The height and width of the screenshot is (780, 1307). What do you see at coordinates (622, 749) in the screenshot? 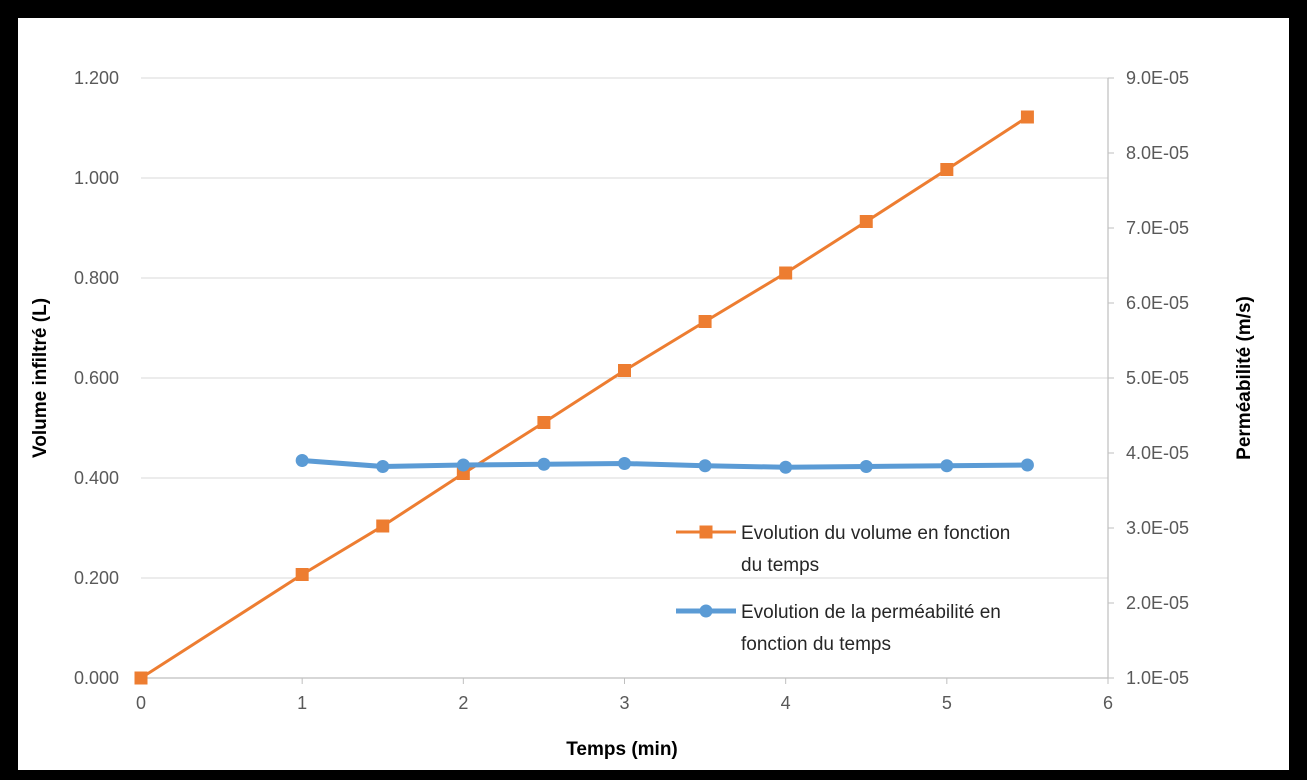
I see `x-axis-title: Temps (min)` at bounding box center [622, 749].